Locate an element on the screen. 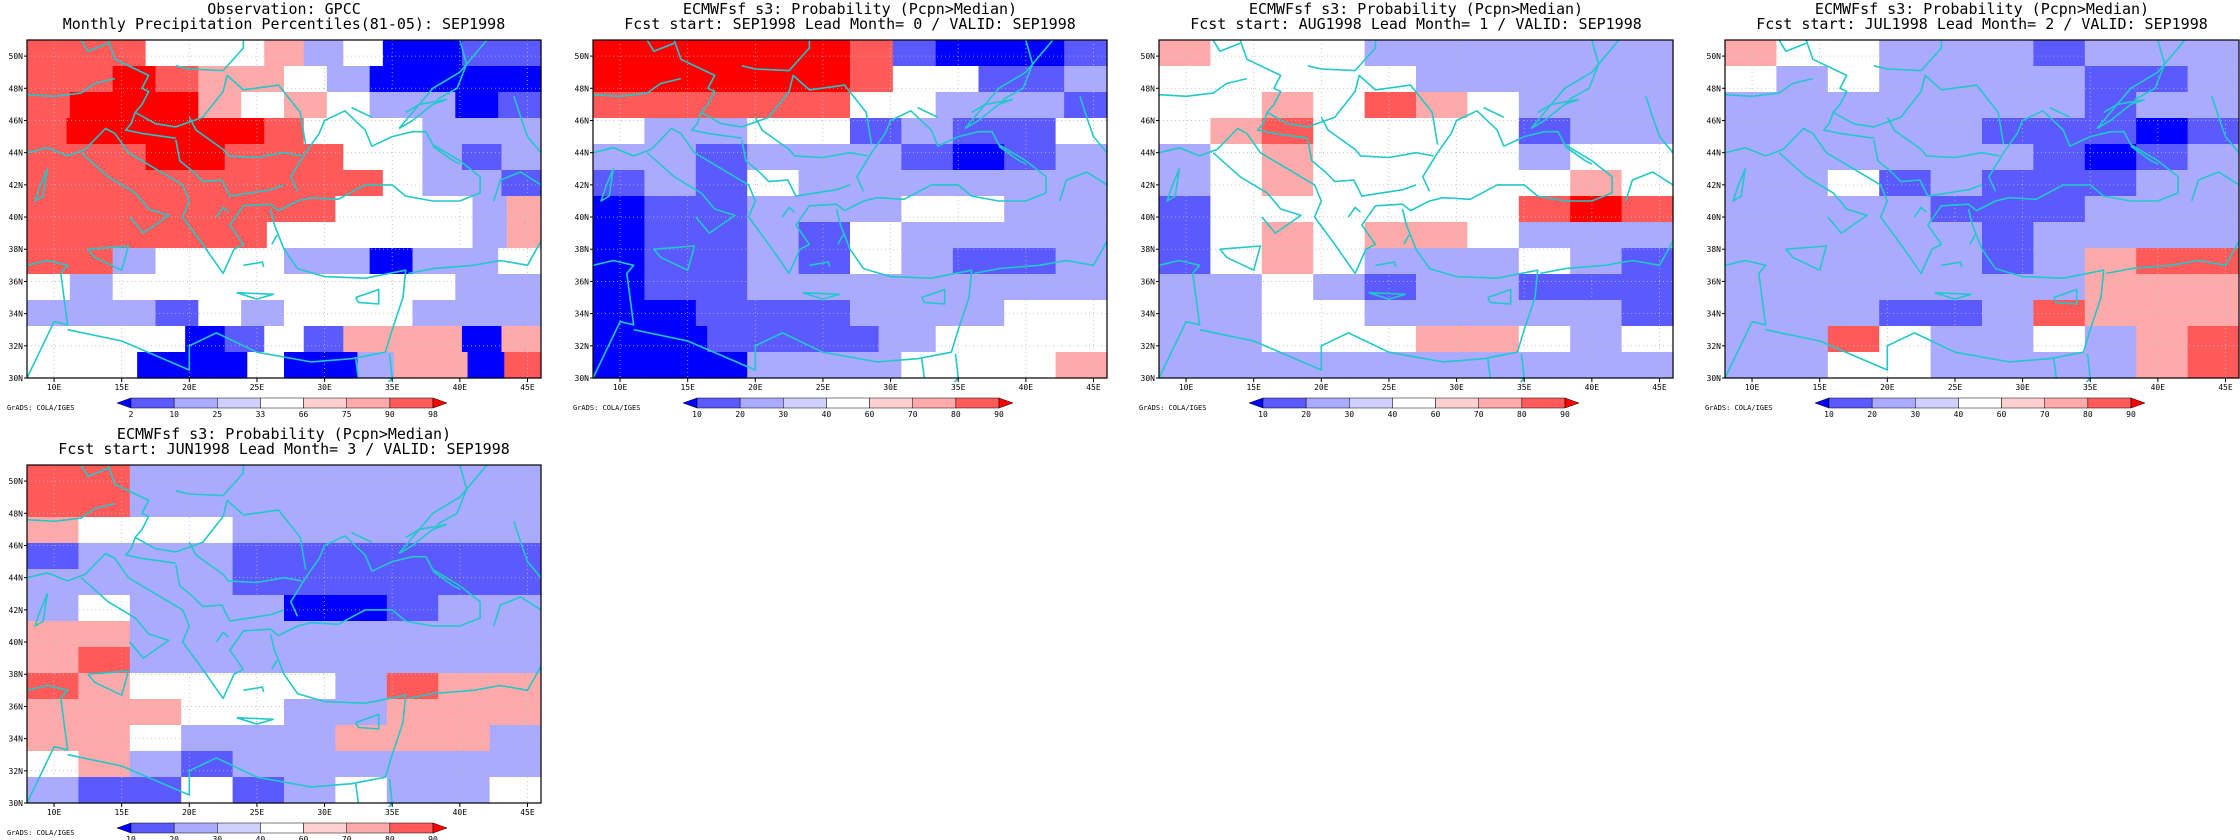  colorbar-label: 10 is located at coordinates (174, 414).